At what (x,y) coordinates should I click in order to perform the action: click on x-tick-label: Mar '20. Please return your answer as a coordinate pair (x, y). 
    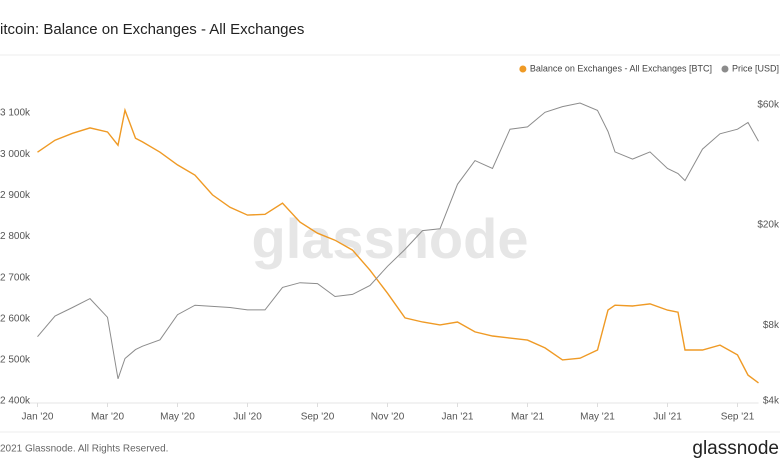
    Looking at the image, I should click on (107, 417).